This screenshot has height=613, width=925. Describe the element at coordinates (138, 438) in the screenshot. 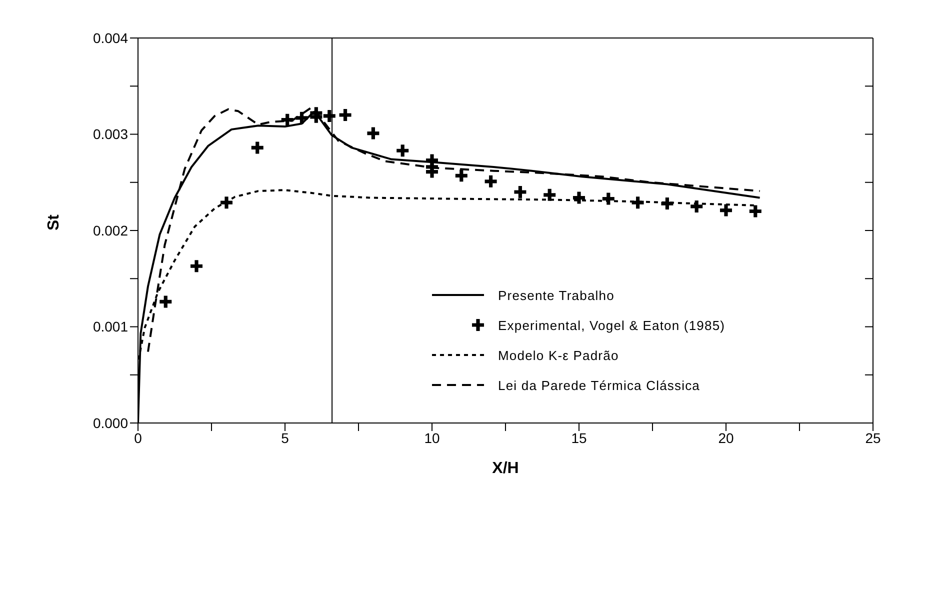

I see `x-tick-label: 0` at that location.